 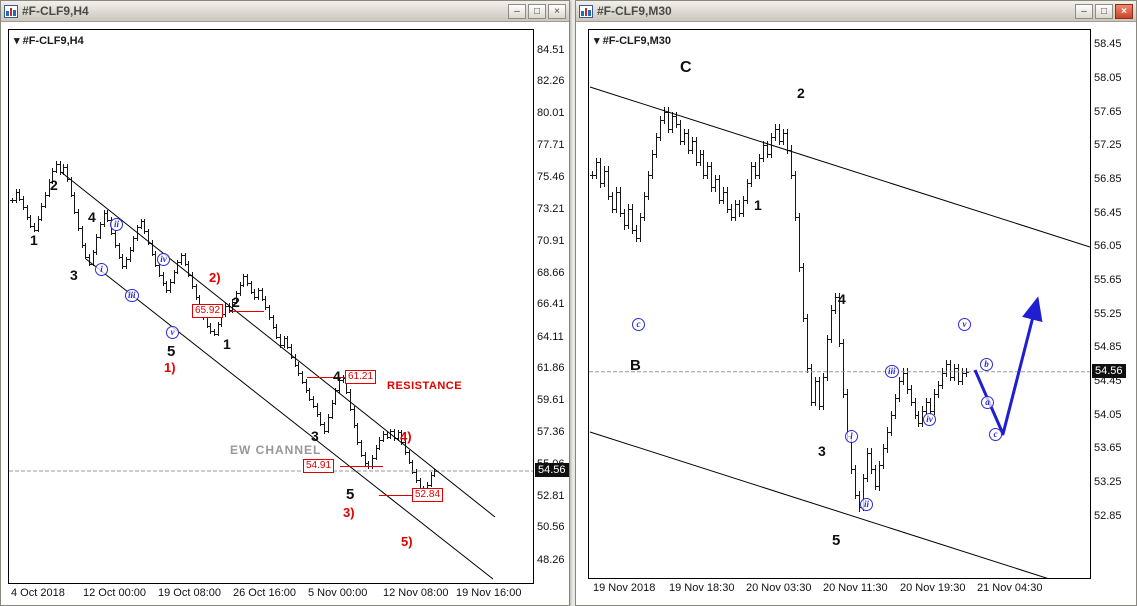 What do you see at coordinates (964, 324) in the screenshot?
I see `wave-label: v` at bounding box center [964, 324].